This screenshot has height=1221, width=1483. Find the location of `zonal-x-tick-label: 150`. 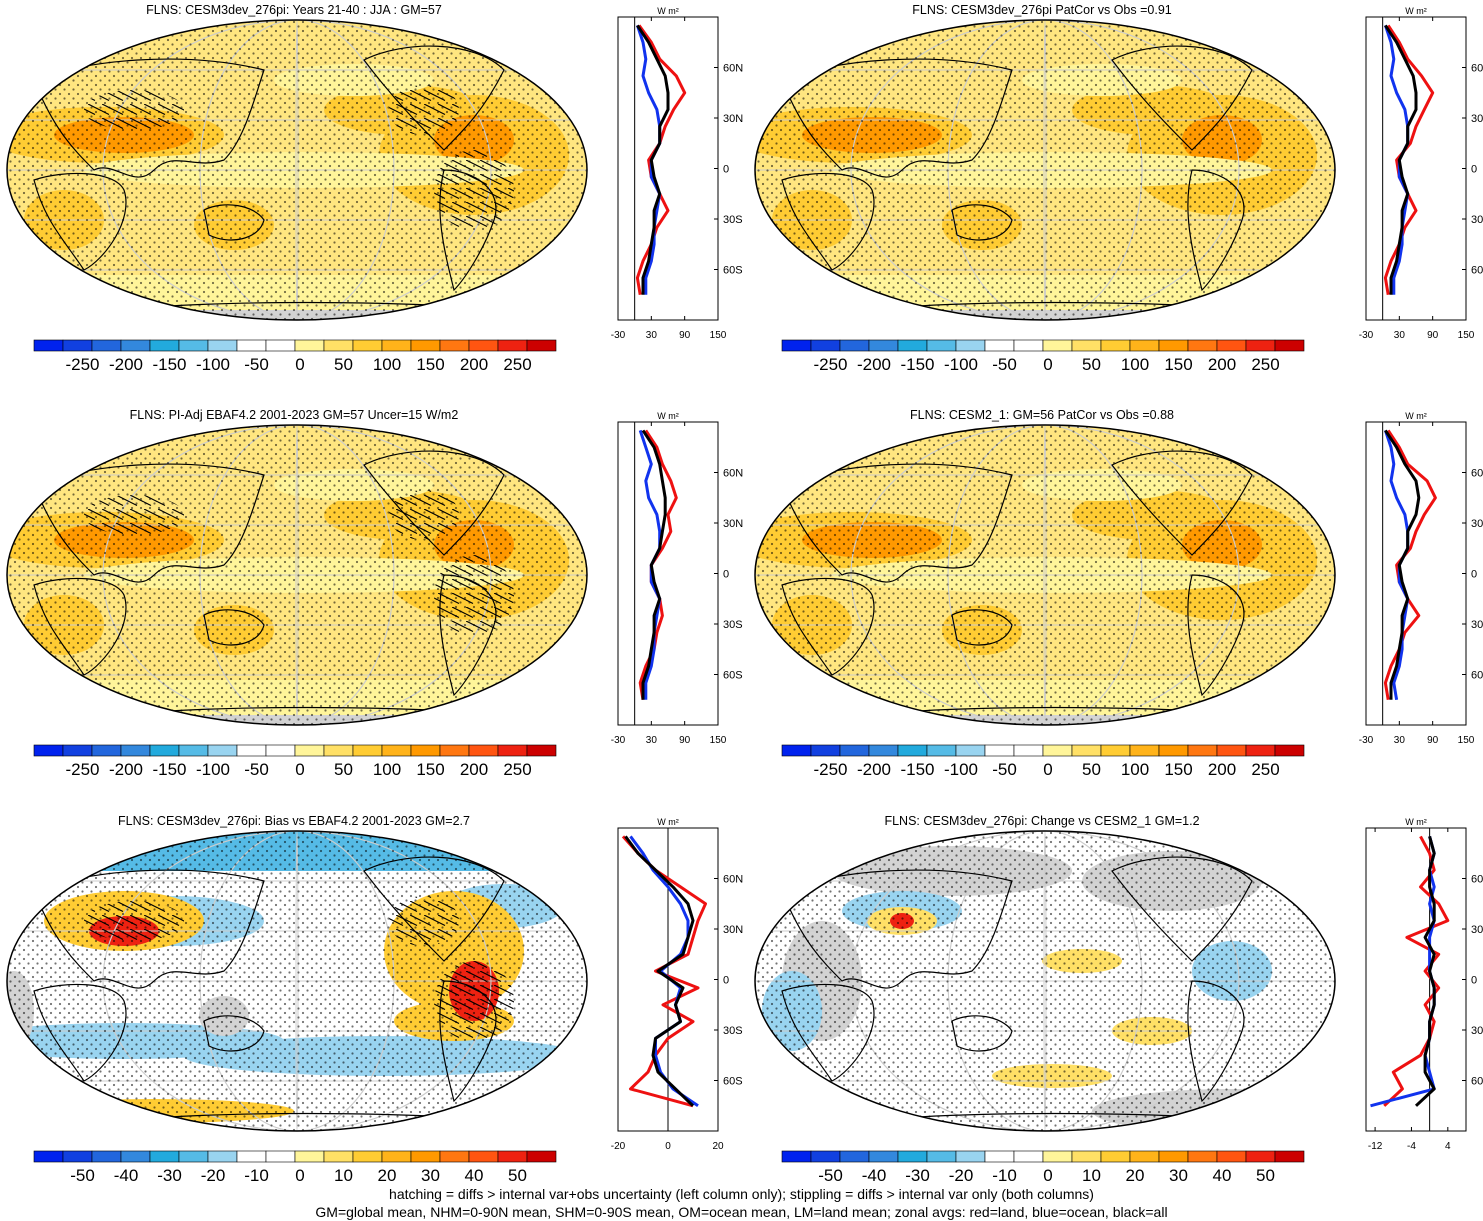

zonal-x-tick-label: 150 is located at coordinates (718, 335).